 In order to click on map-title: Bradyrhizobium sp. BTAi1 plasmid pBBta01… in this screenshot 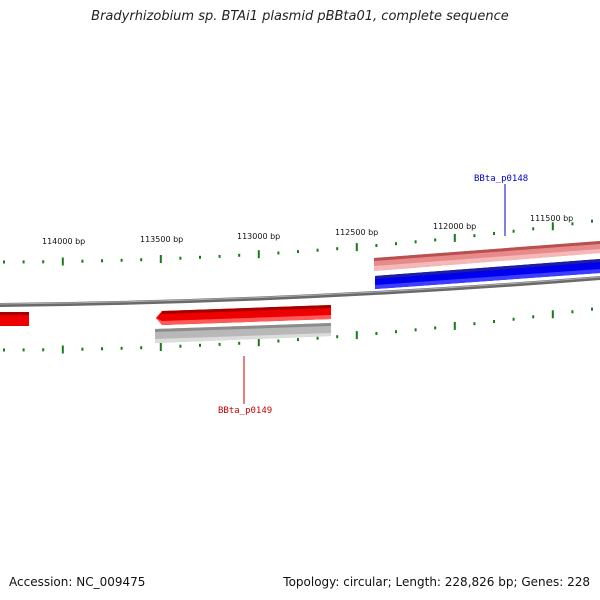, I will do `click(300, 16)`.